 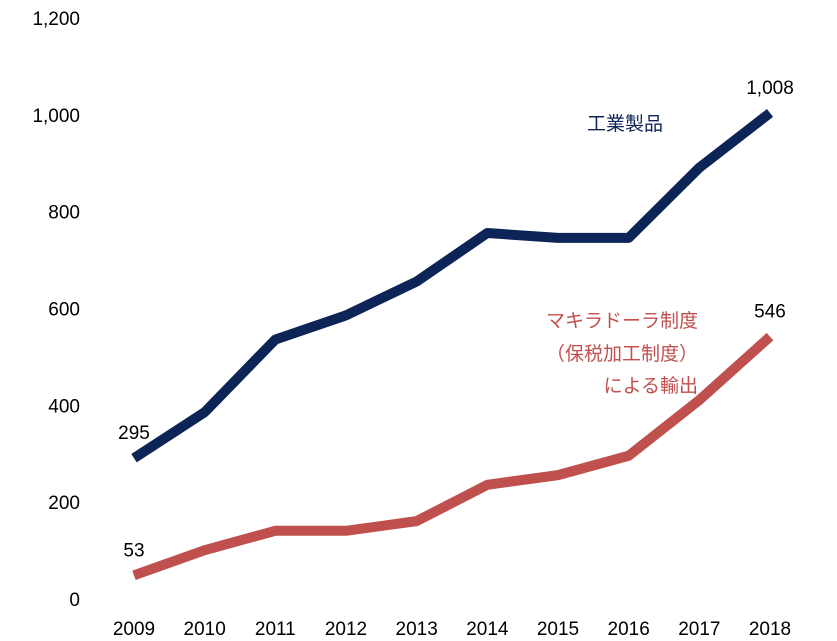 I want to click on series-label: マキラドーラ制度（保税加工制度）による輸出, so click(x=622, y=353).